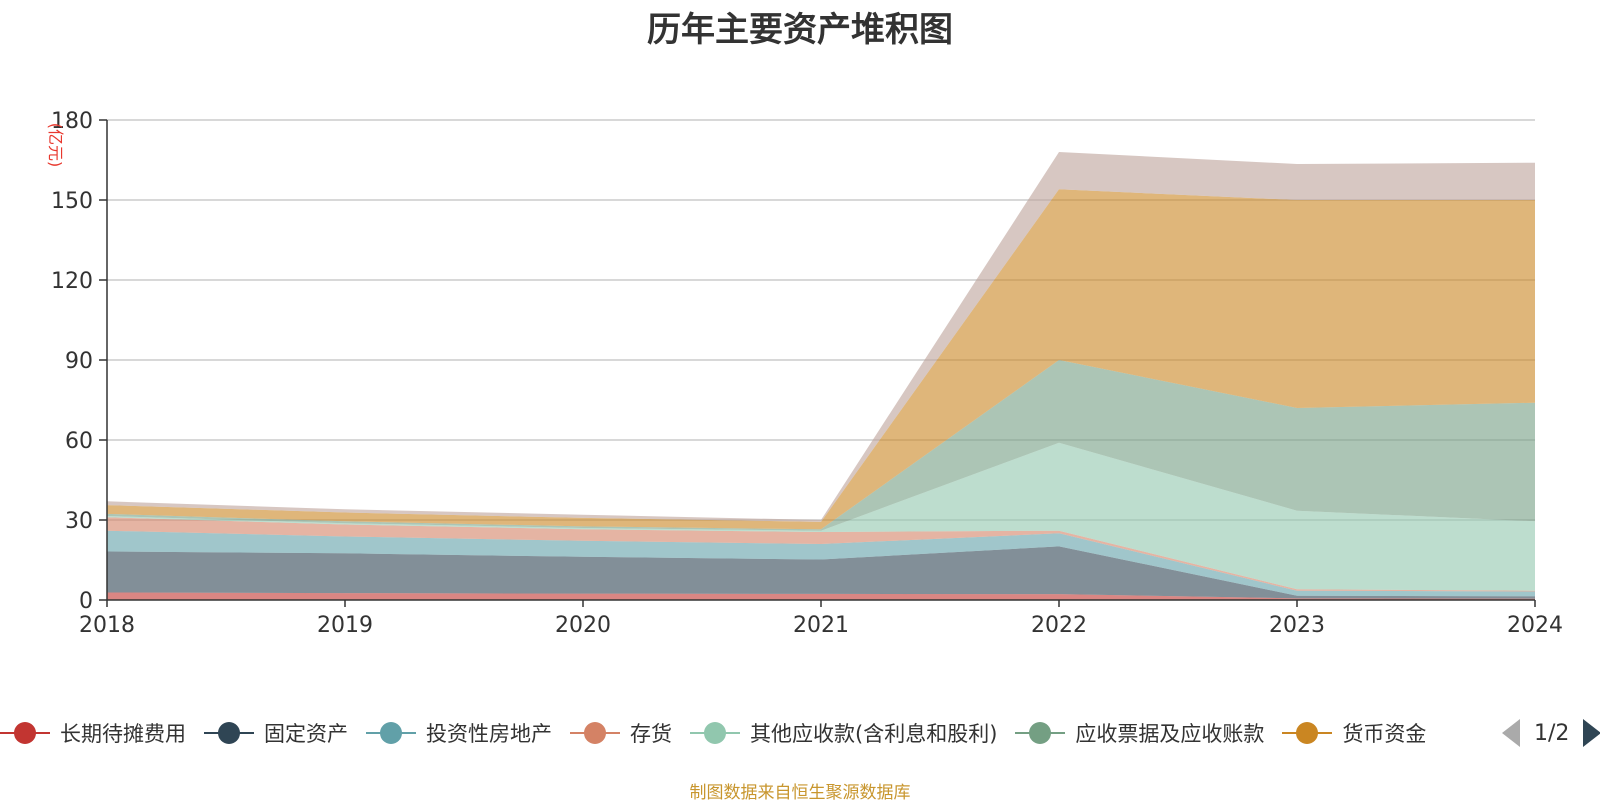  I want to click on legend-item-label: 固定资产, so click(306, 734).